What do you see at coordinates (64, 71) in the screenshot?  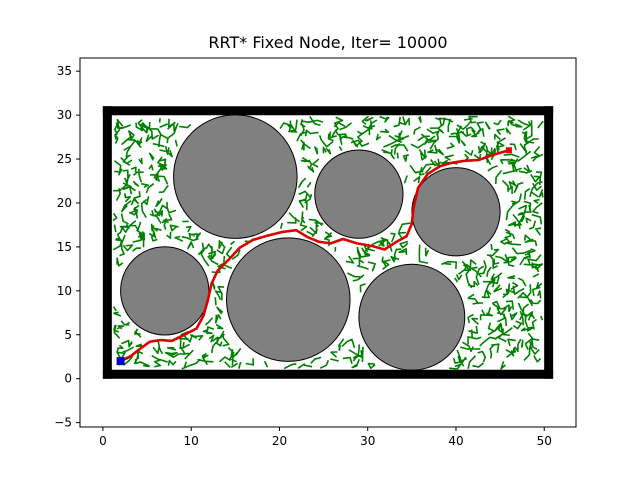 I see `y-tick-label: 35` at bounding box center [64, 71].